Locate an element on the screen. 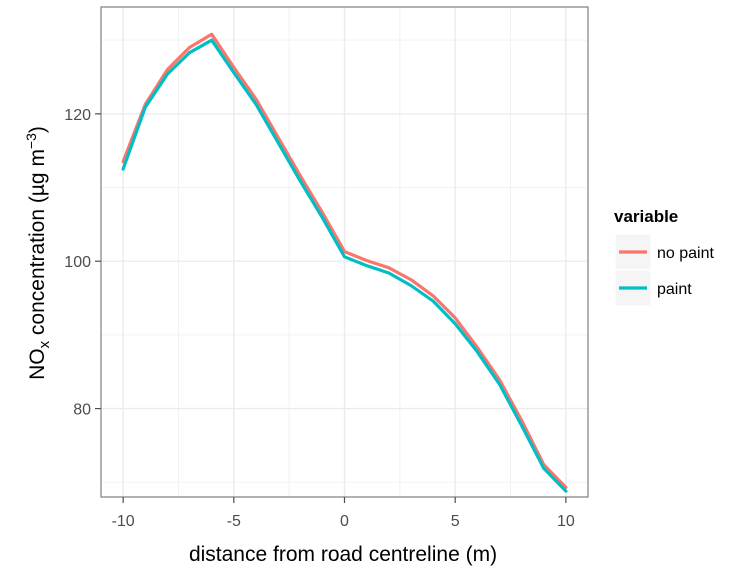 This screenshot has width=733, height=568. x-tick-label: -10 is located at coordinates (123, 521).